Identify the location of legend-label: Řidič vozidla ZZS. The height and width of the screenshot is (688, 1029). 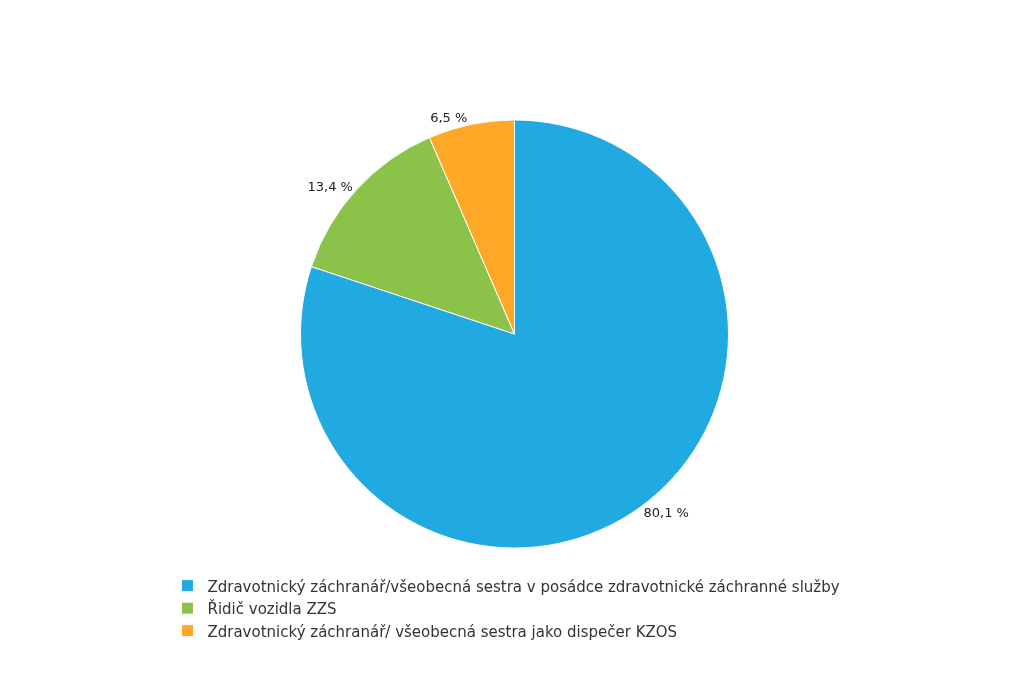
(272, 608).